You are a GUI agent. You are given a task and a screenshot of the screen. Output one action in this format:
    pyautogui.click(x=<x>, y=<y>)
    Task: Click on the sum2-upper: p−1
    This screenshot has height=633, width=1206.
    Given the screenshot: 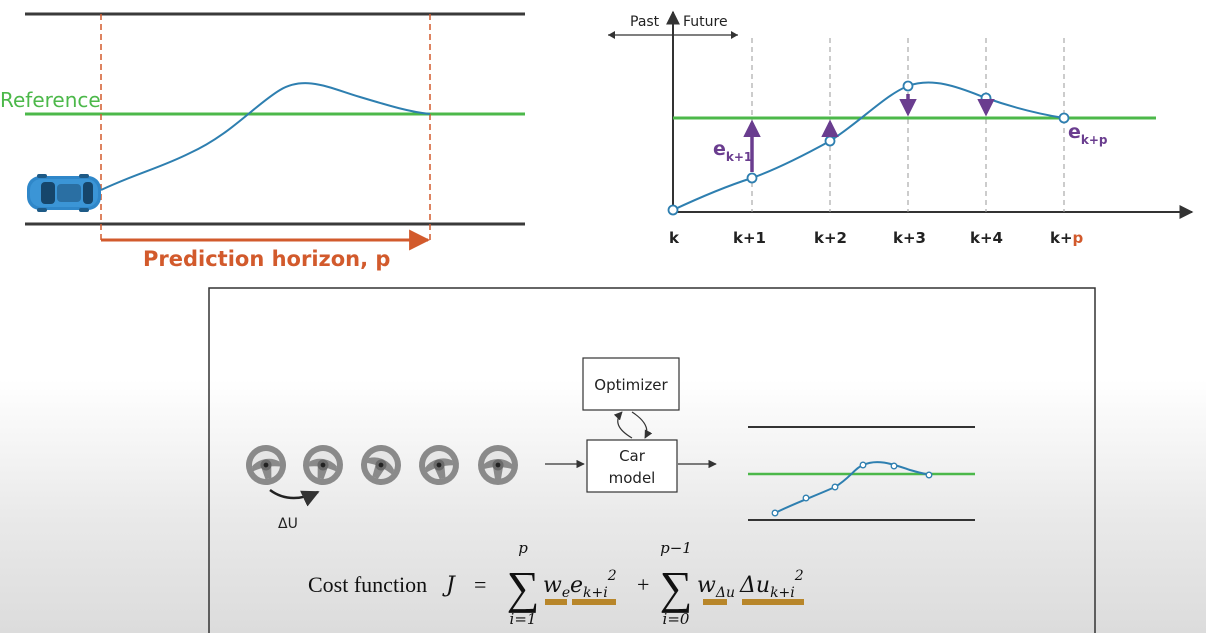 What is the action you would take?
    pyautogui.click(x=676, y=548)
    